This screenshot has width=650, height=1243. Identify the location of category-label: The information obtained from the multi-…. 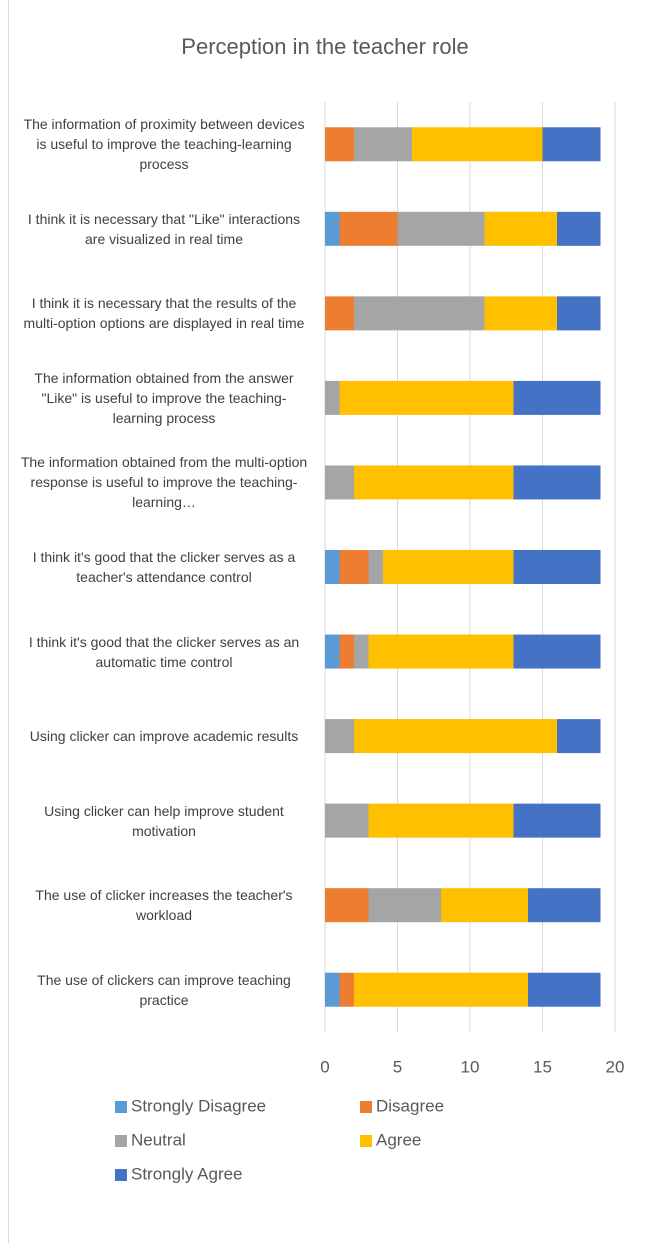
(164, 482).